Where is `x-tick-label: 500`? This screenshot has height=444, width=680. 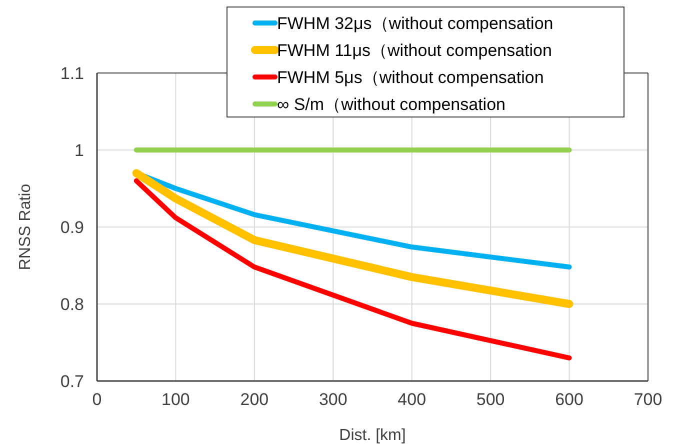 x-tick-label: 500 is located at coordinates (490, 399).